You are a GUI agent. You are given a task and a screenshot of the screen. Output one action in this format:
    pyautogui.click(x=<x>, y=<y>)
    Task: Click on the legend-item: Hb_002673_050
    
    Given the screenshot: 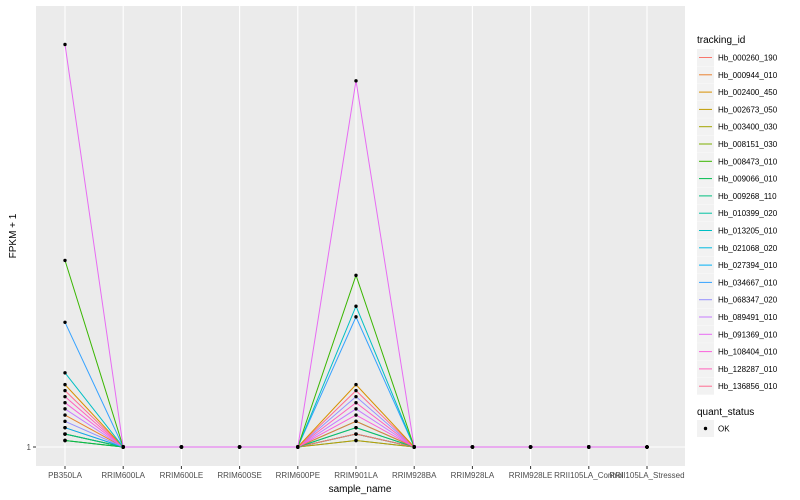 What is the action you would take?
    pyautogui.click(x=737, y=109)
    